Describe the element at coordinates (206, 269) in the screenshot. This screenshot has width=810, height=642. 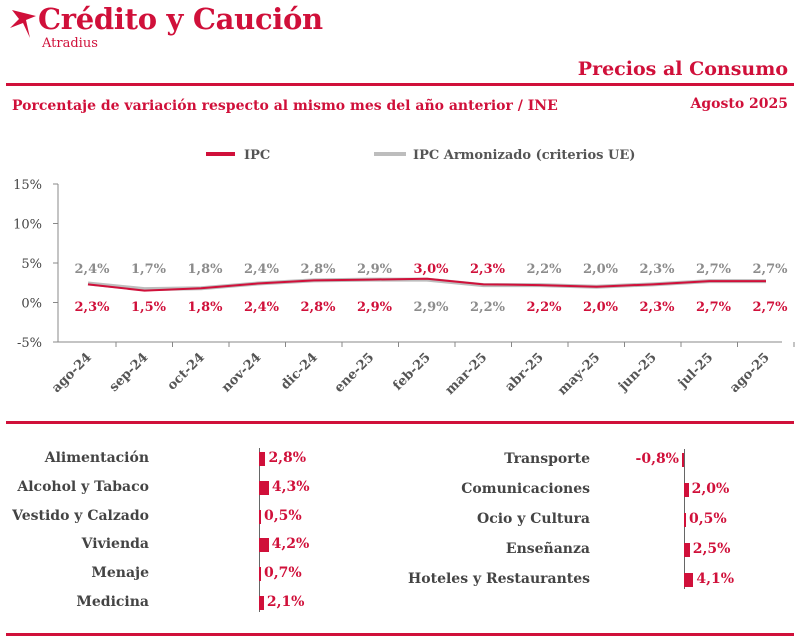
I see `hicp-data-label: 1,8%` at that location.